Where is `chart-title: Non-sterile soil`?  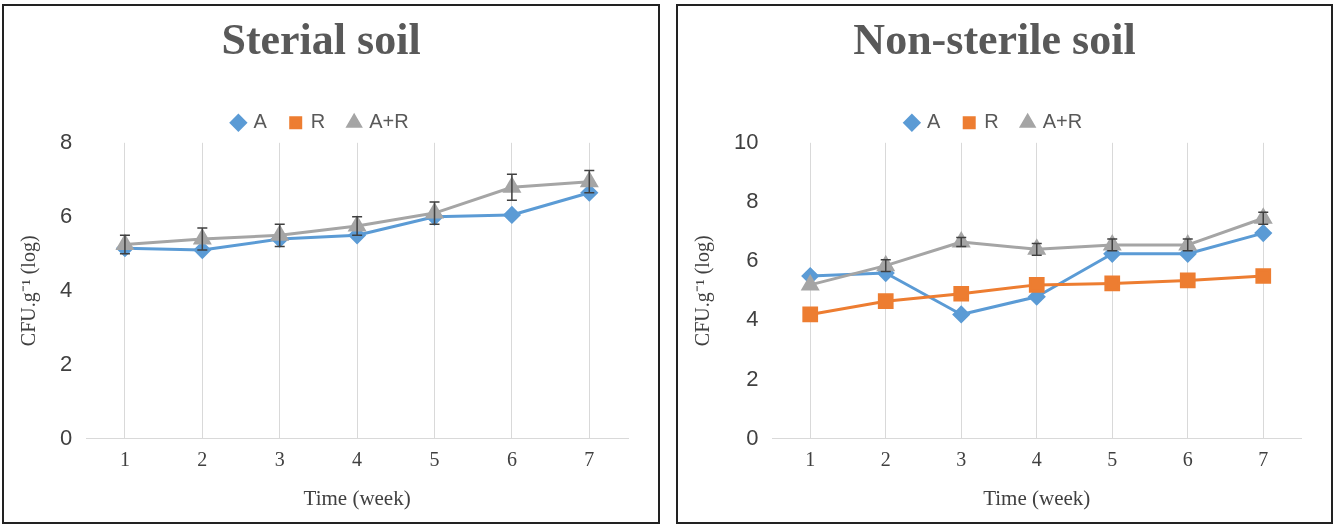
chart-title: Non-sterile soil is located at coordinates (994, 39).